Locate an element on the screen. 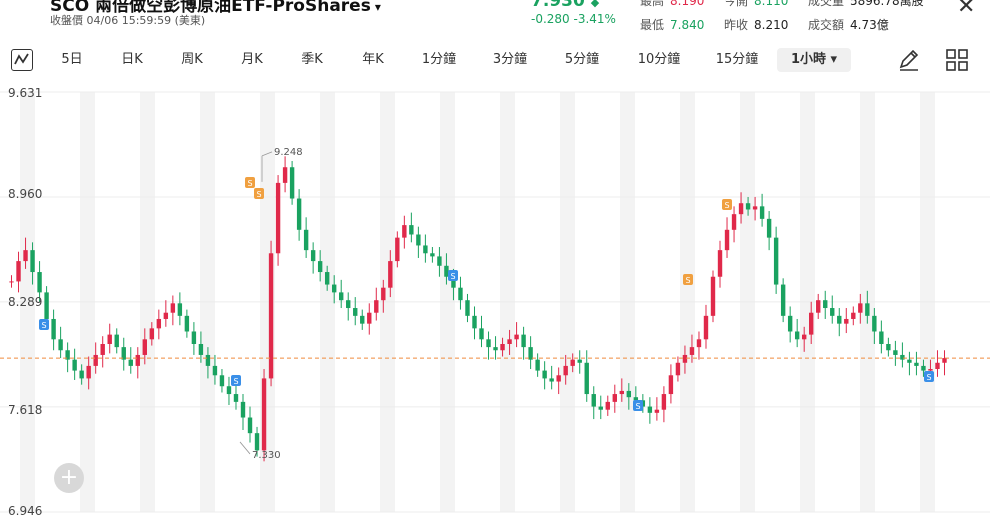 The image size is (990, 523). tab-week: 周K is located at coordinates (192, 59).